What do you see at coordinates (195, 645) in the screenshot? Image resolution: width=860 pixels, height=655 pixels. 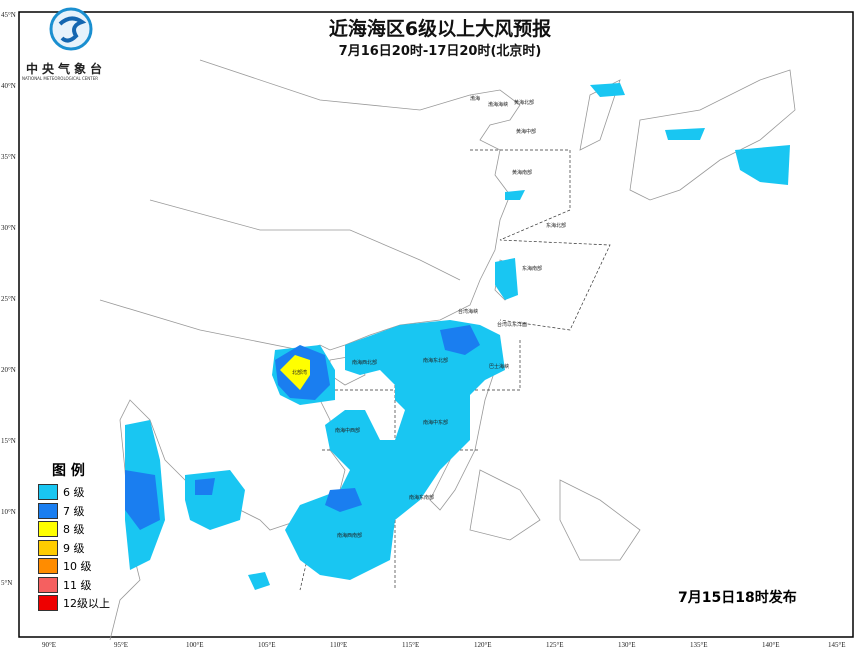 I see `lon-label: 100°E` at bounding box center [195, 645].